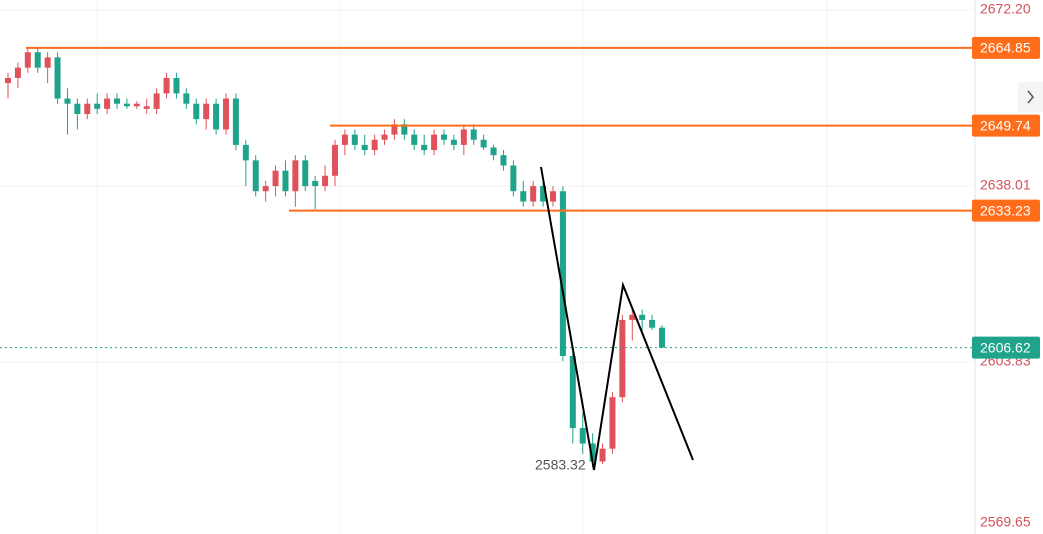  I want to click on scroll-button-bg, so click(1030, 97).